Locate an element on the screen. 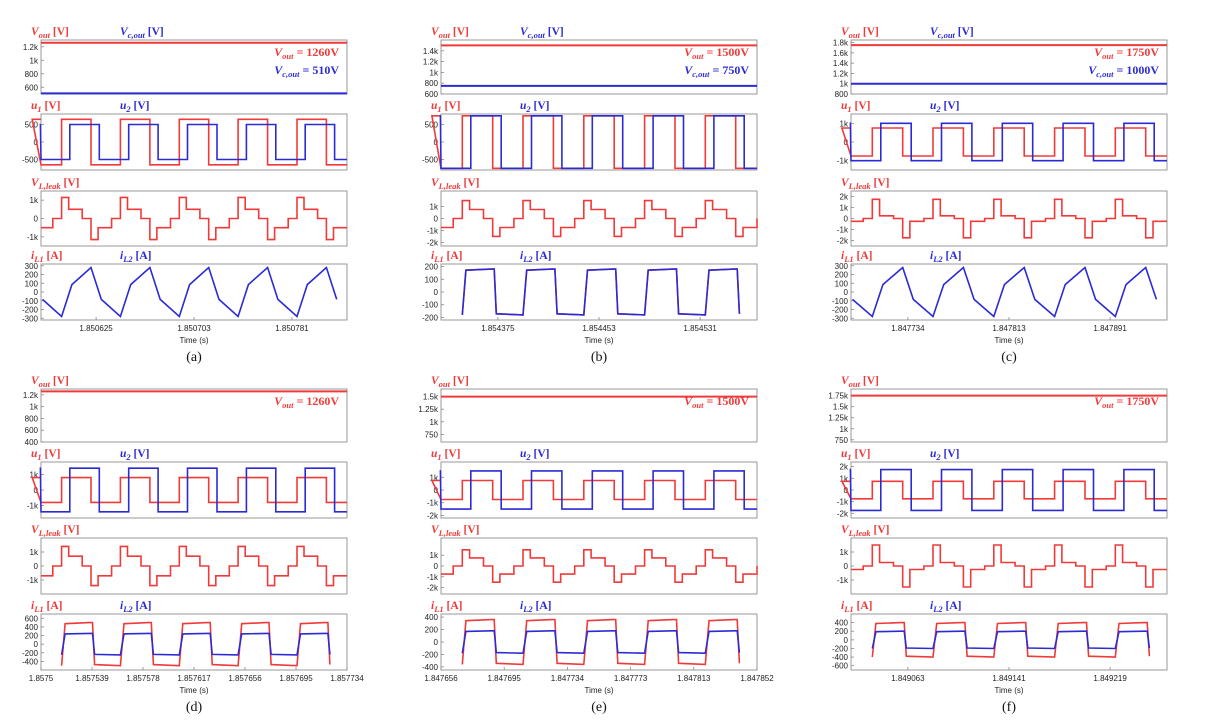  x-tick-label: 1.854531 is located at coordinates (700, 328).